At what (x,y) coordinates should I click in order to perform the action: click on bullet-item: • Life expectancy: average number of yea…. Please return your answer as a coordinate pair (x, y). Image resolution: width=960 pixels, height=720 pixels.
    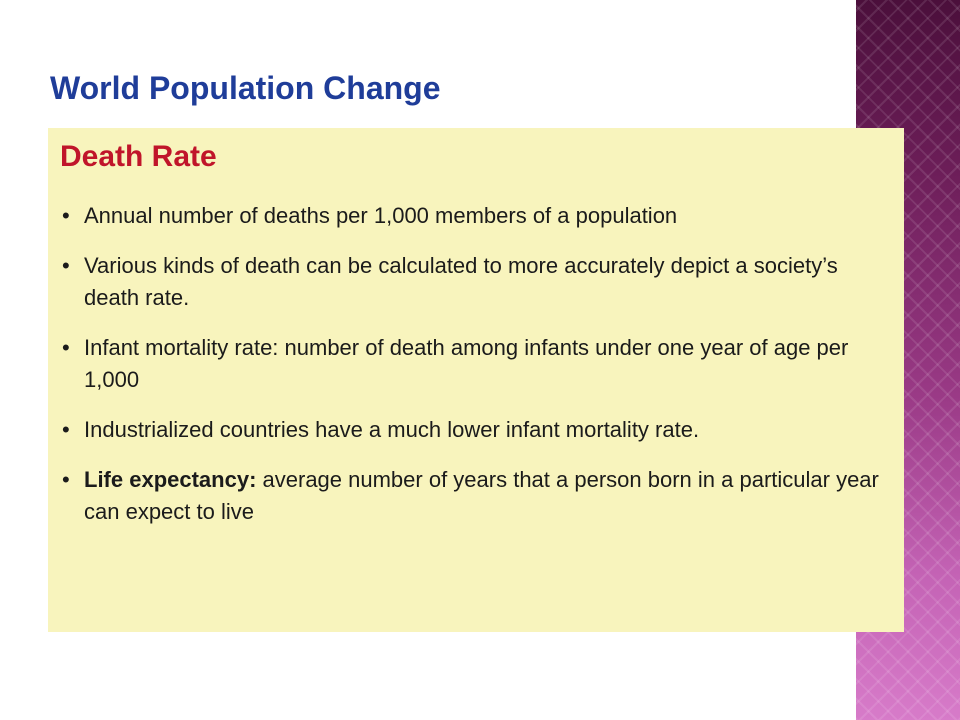
    Looking at the image, I should click on (477, 496).